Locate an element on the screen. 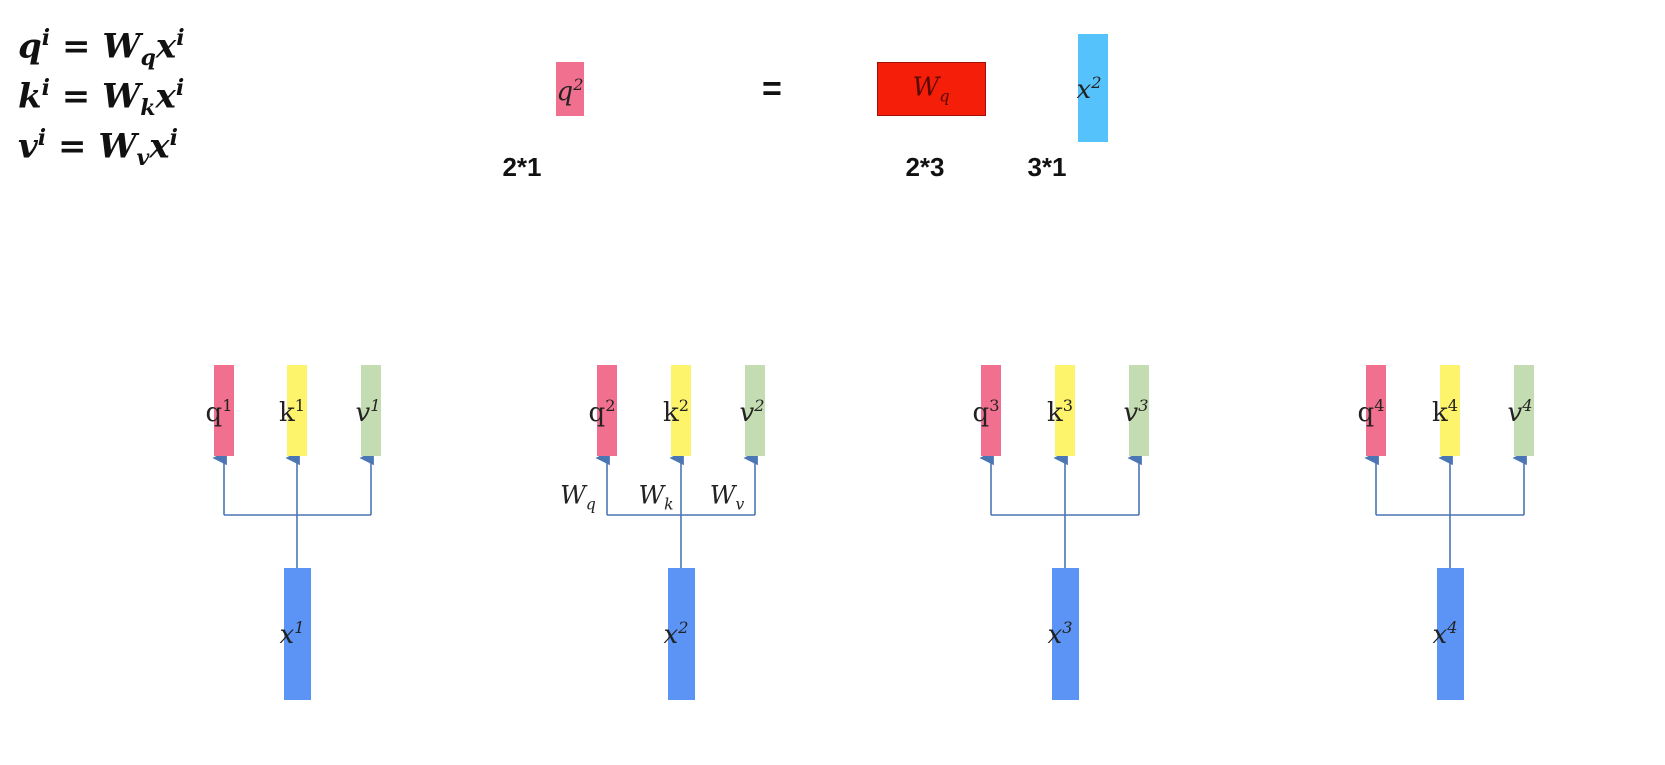 The width and height of the screenshot is (1665, 765). x-label-3: x3 is located at coordinates (1060, 634).